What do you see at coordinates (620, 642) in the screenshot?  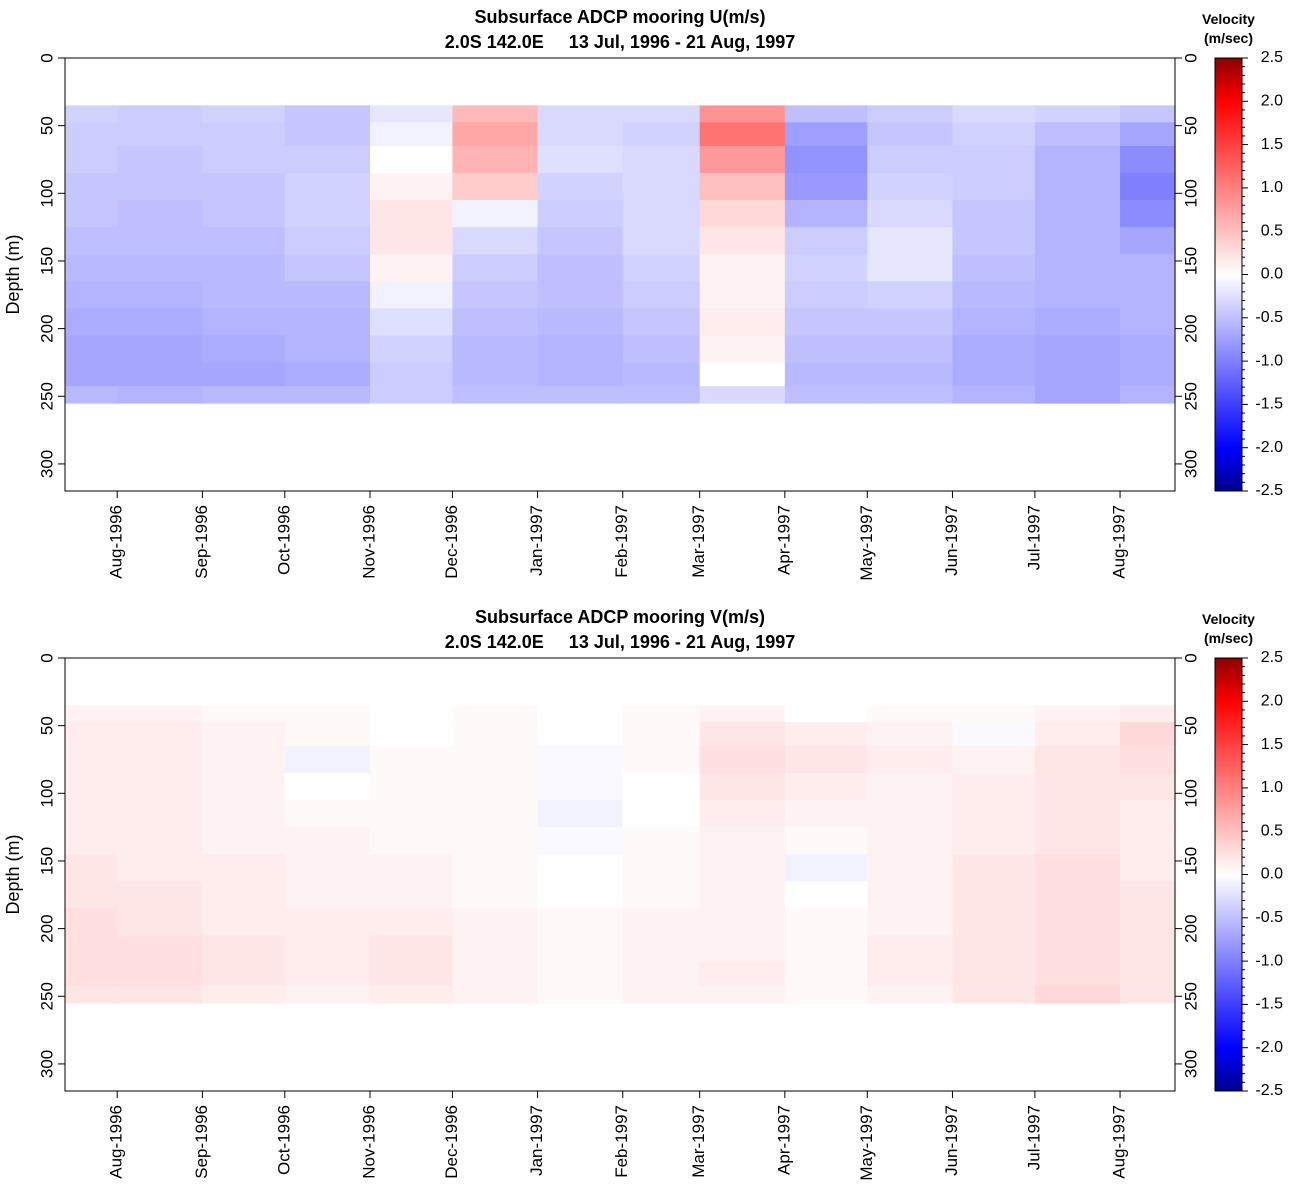 I see `chart-subtitle: 2.0S 142.0E 13 Jul, 1996 - 21 Aug, 1997` at bounding box center [620, 642].